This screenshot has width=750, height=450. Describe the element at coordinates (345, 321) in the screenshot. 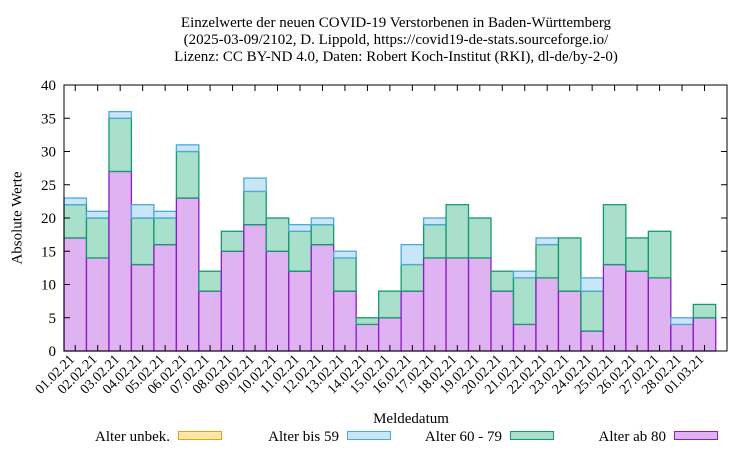

I see `bar-alter-ab-80-13.02.21` at that location.